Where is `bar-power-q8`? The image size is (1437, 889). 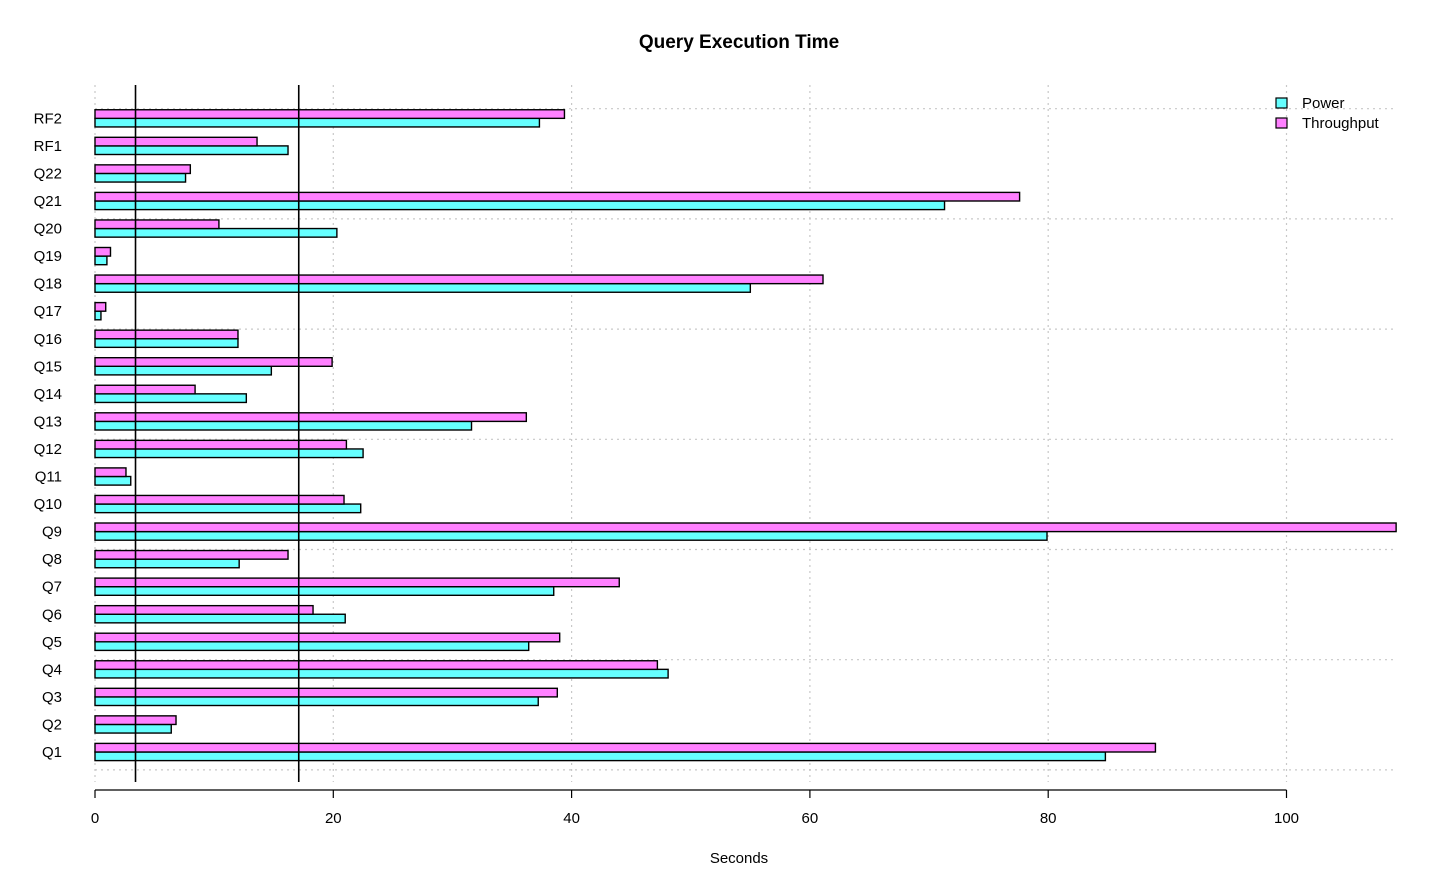
bar-power-q8 is located at coordinates (167, 563).